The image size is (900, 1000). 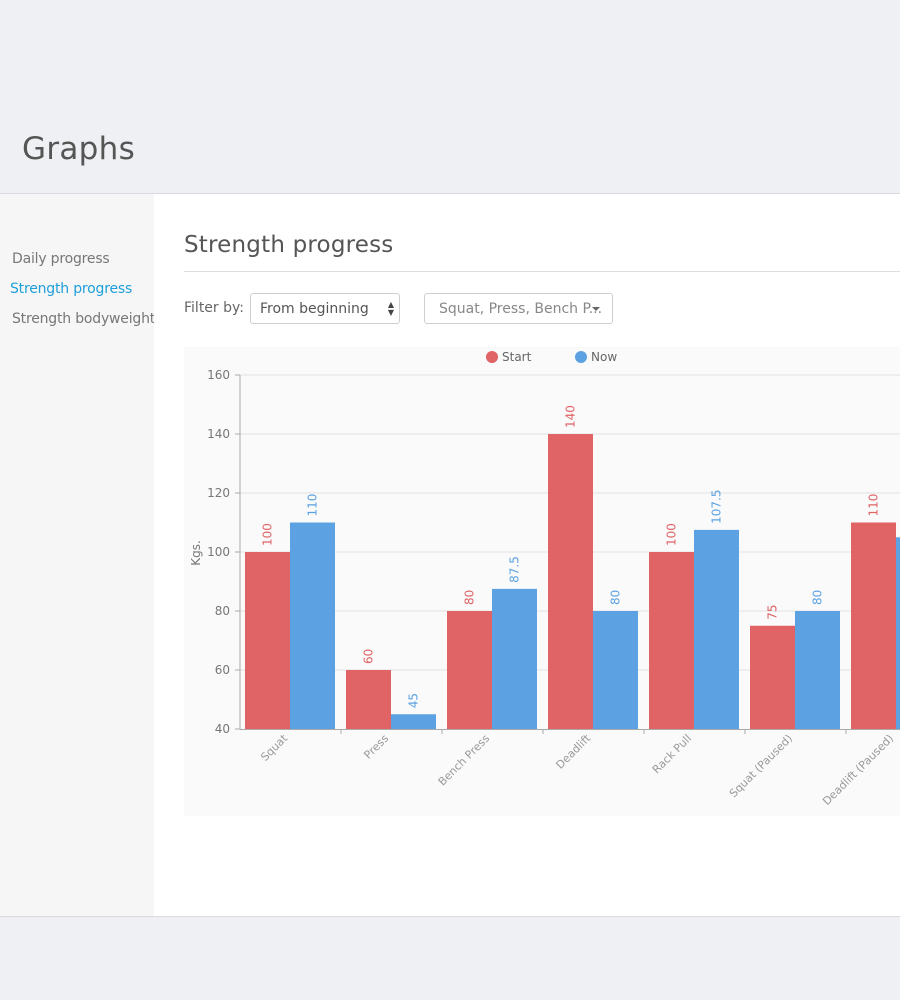 What do you see at coordinates (218, 375) in the screenshot?
I see `y-tick-label: 160` at bounding box center [218, 375].